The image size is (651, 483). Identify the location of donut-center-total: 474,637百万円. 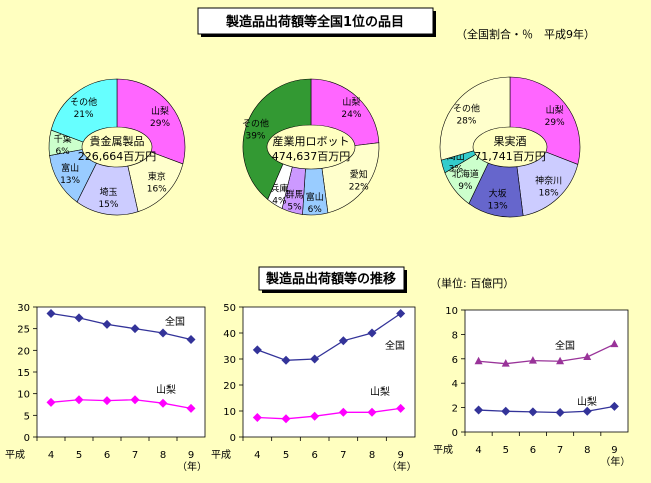
(311, 156).